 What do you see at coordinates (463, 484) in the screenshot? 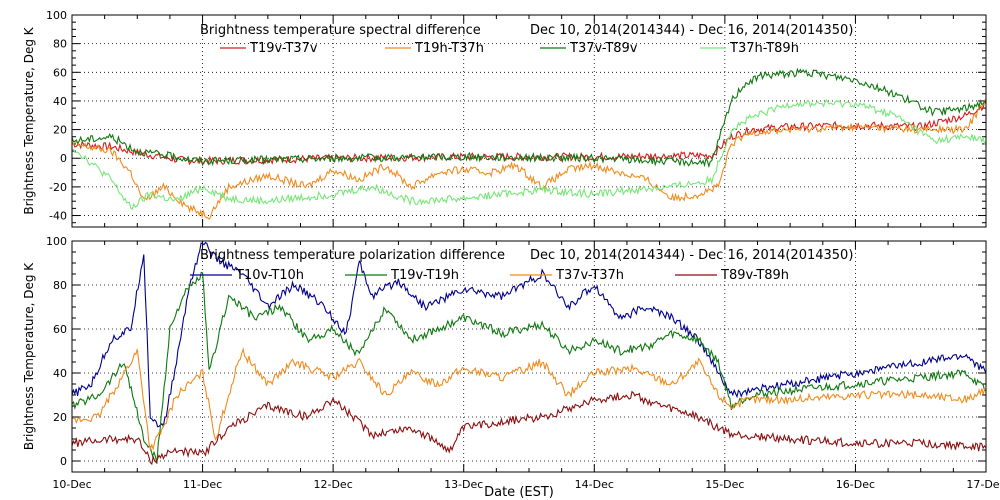
I see `x-tick-label: 13-Dec` at bounding box center [463, 484].